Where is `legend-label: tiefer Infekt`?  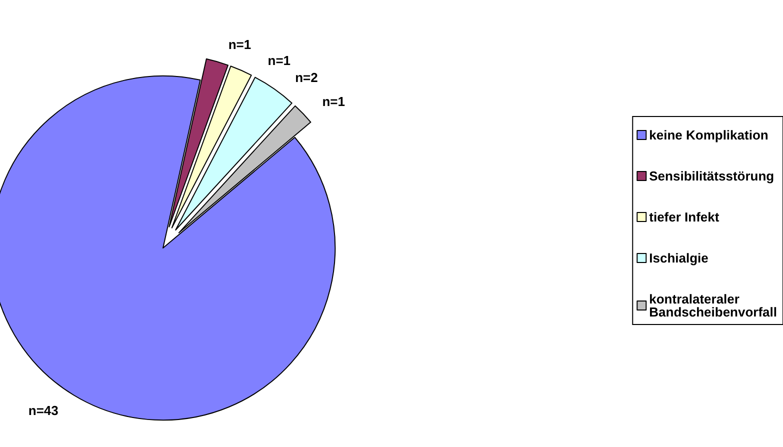
legend-label: tiefer Infekt is located at coordinates (684, 217).